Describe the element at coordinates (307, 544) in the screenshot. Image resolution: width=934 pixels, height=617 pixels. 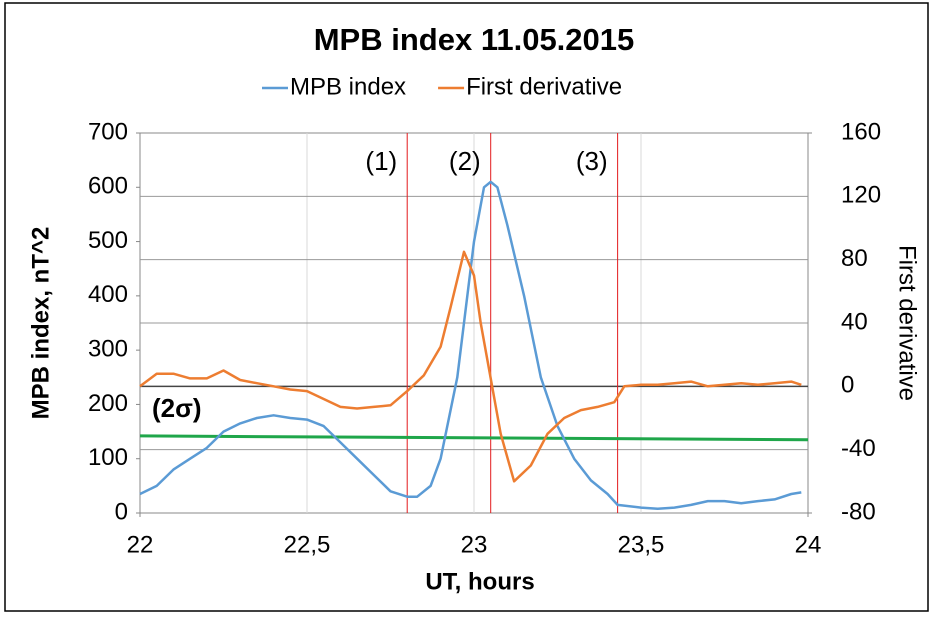
I see `x-tick-label: 22,5` at that location.